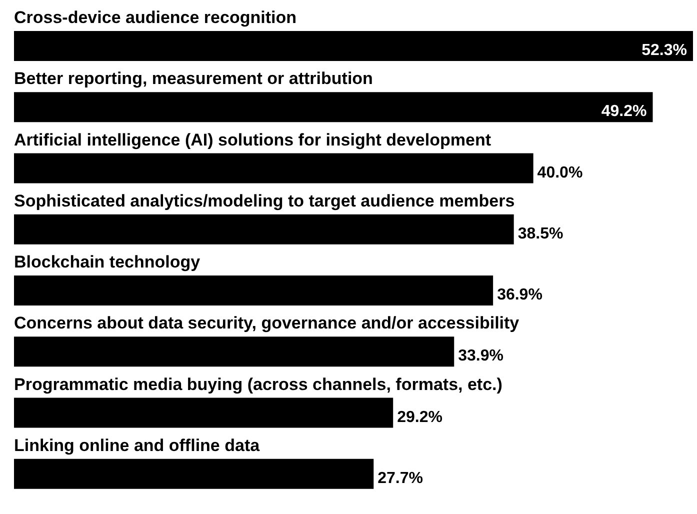 This screenshot has width=697, height=514. I want to click on data-label: 27.7%, so click(400, 478).